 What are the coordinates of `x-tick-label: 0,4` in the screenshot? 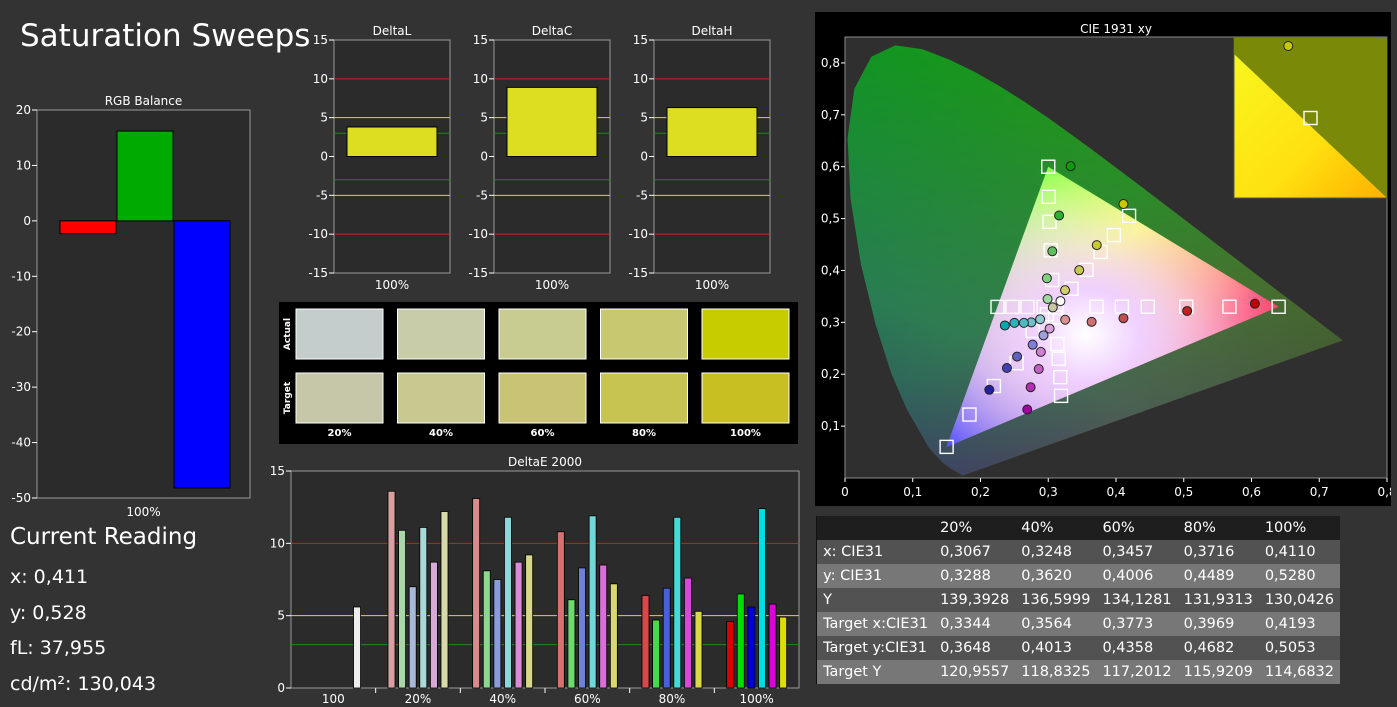 It's located at (1115, 492).